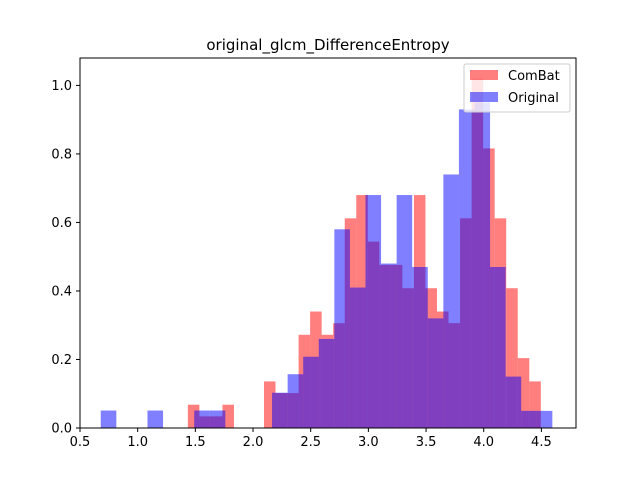  What do you see at coordinates (61, 291) in the screenshot?
I see `y-tick-label-2: 0.4` at bounding box center [61, 291].